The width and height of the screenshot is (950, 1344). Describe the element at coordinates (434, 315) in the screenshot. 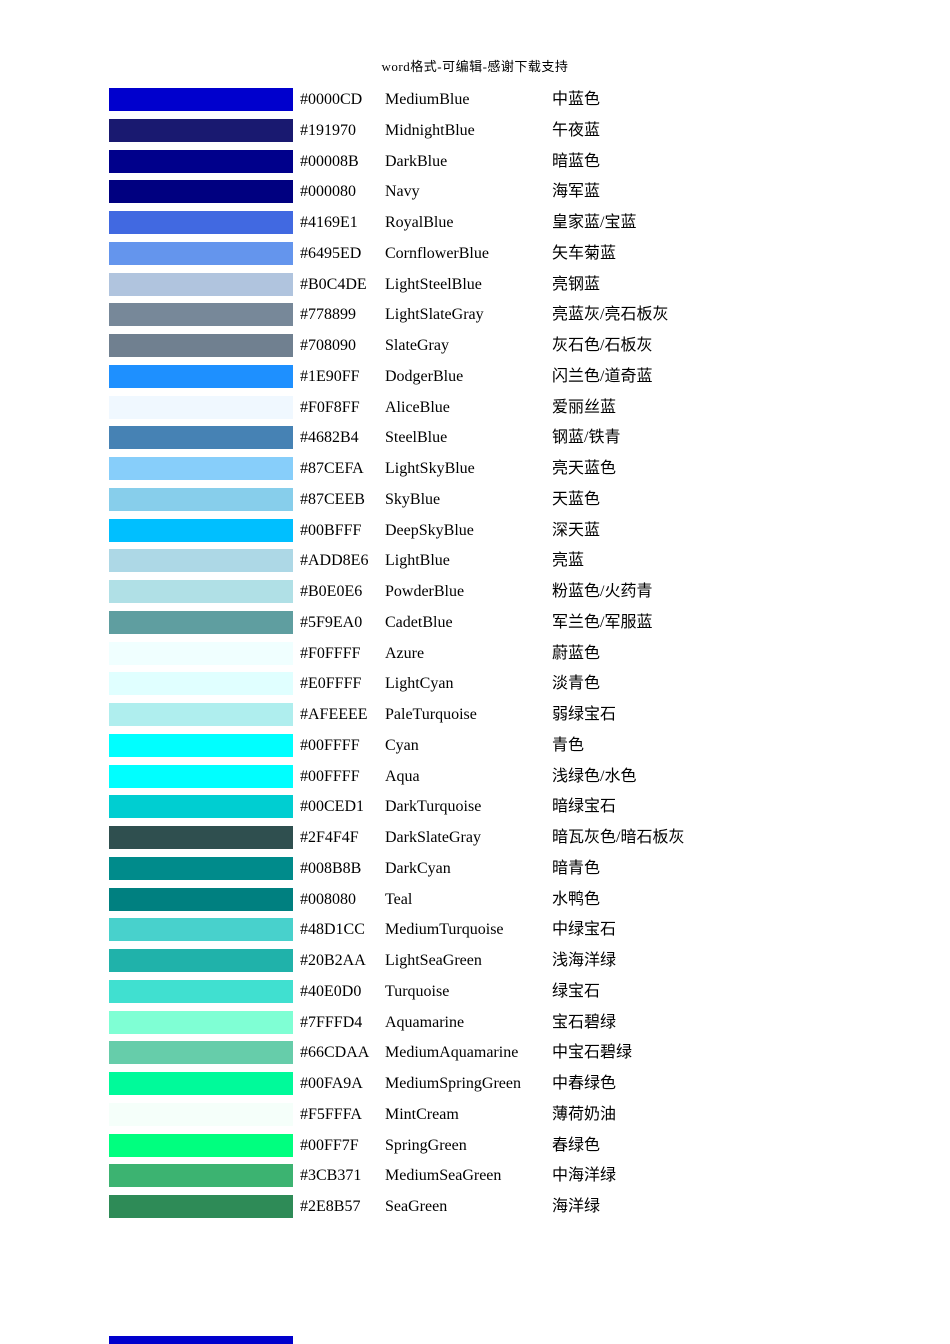

I see `color-name-en: LightSlateGray` at that location.